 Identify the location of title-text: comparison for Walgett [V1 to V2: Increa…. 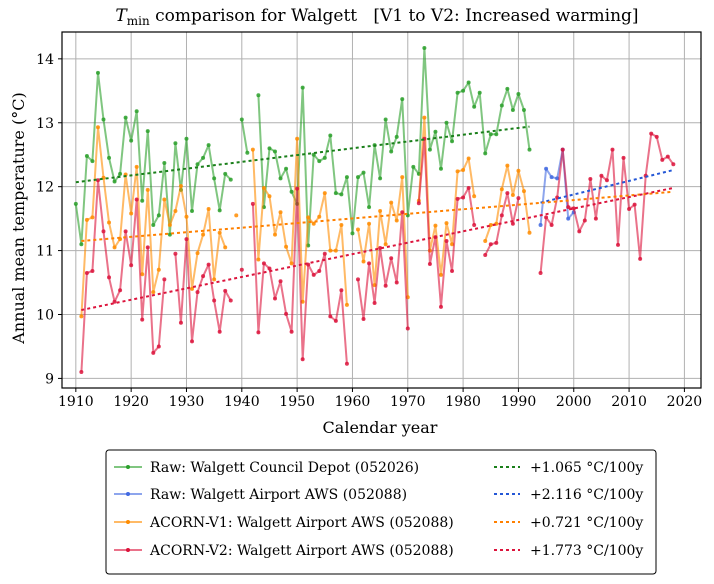
(394, 16).